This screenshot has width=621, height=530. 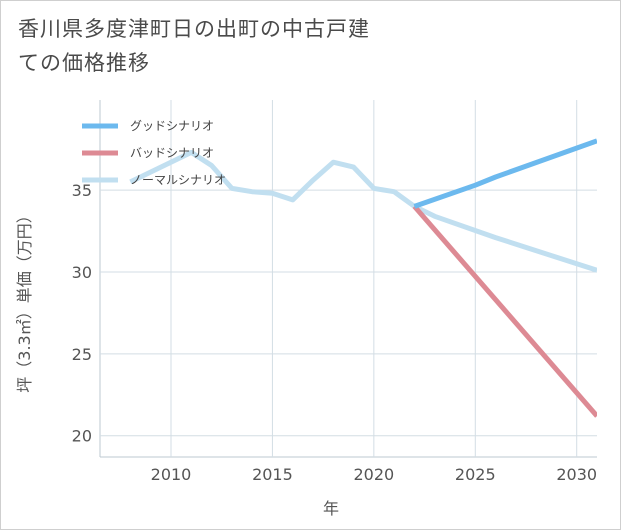 I want to click on x-tick-label: 2010, so click(x=171, y=474).